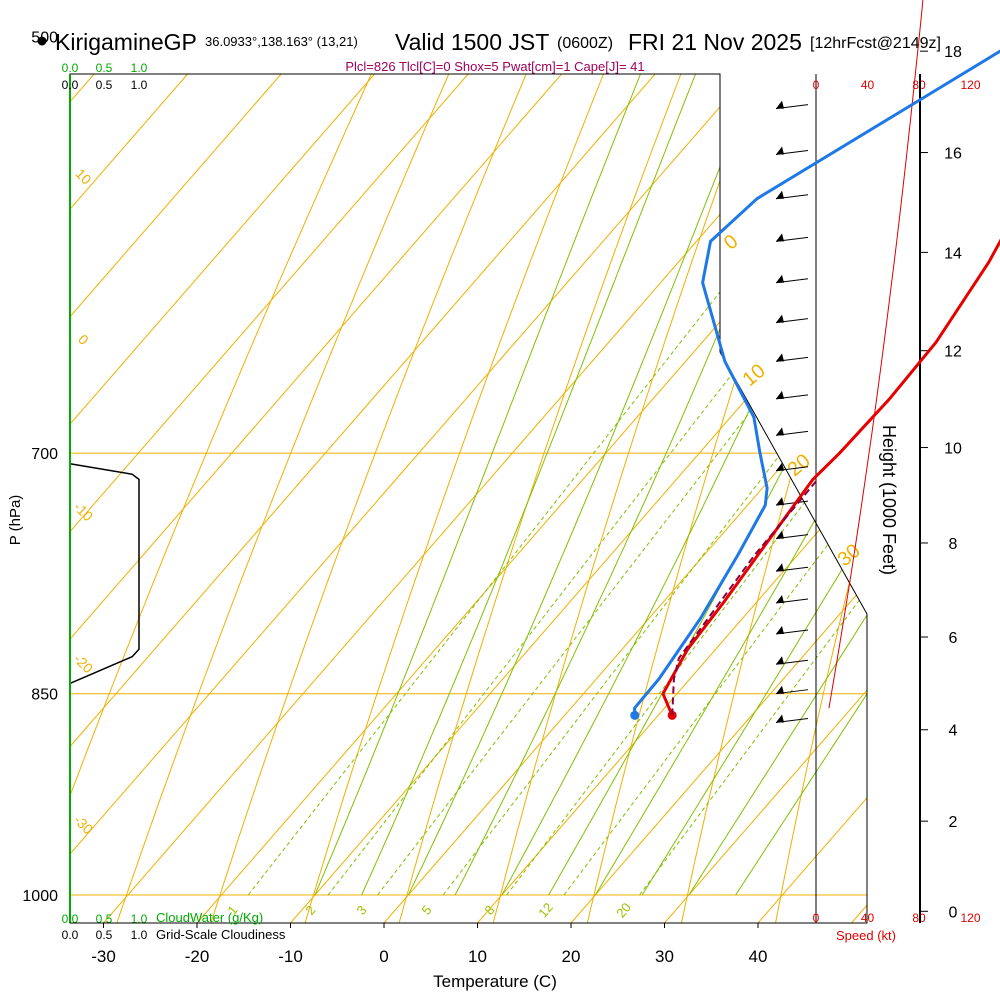 This screenshot has height=1000, width=1000. Describe the element at coordinates (70, 85) in the screenshot. I see `cloudiness-tick-top: 0.0` at that location.